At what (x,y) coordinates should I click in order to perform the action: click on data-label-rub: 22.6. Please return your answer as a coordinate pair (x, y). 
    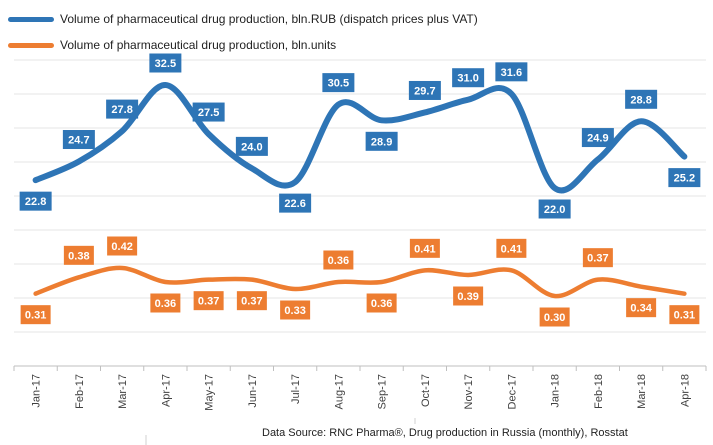
    Looking at the image, I should click on (295, 203).